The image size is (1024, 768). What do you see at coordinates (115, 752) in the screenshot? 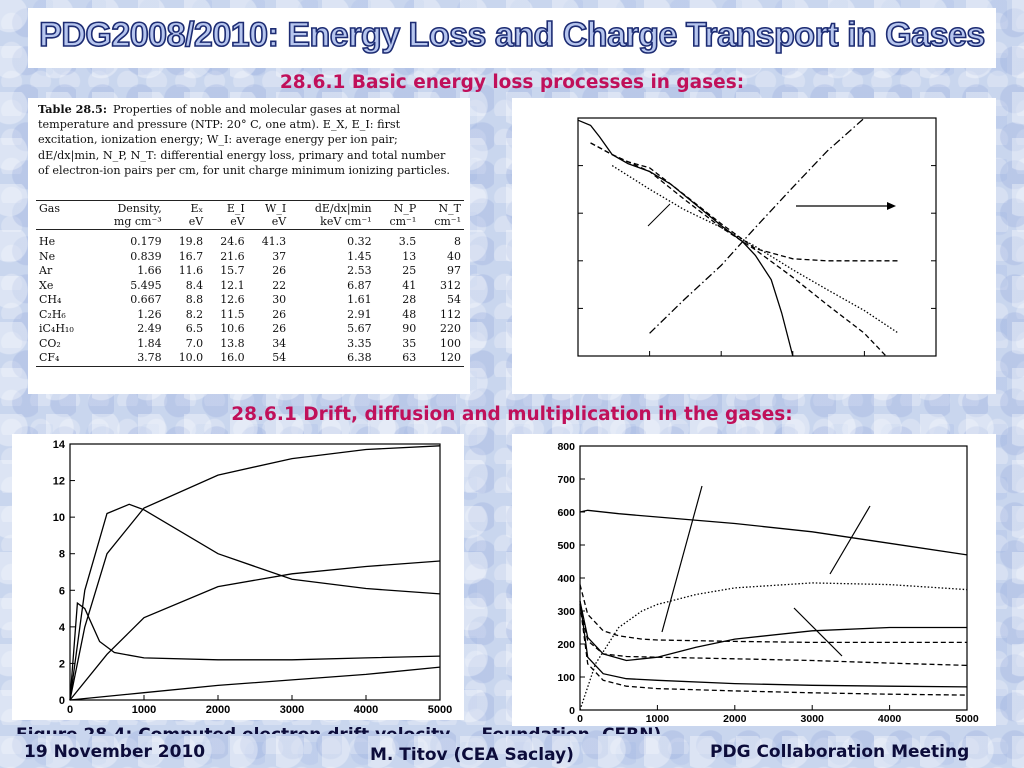
I see `footer-date: 19 November 2010` at bounding box center [115, 752].